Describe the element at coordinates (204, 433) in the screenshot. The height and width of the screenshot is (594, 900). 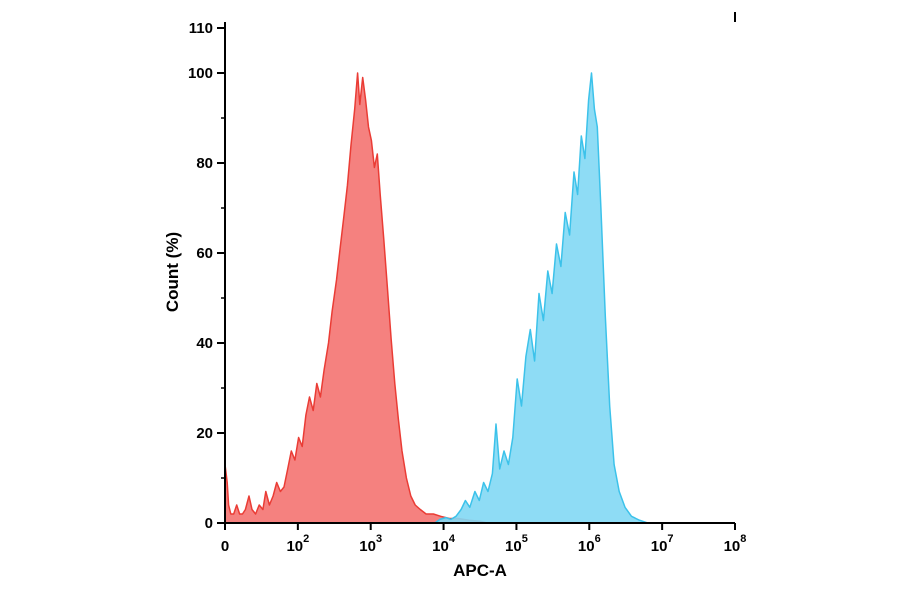
I see `y-tick-label: 20` at that location.